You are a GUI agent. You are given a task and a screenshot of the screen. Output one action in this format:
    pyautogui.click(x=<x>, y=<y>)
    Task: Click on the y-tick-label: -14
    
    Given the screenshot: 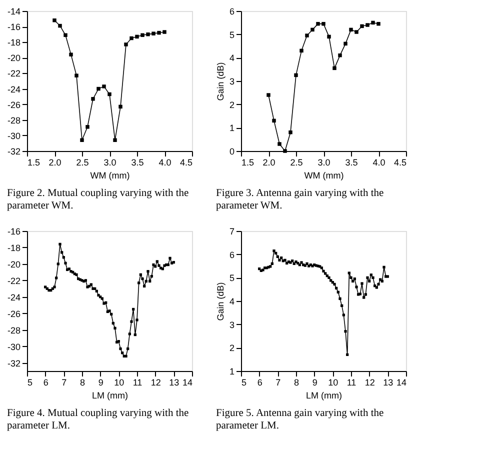 What is the action you would take?
    pyautogui.click(x=13, y=11)
    